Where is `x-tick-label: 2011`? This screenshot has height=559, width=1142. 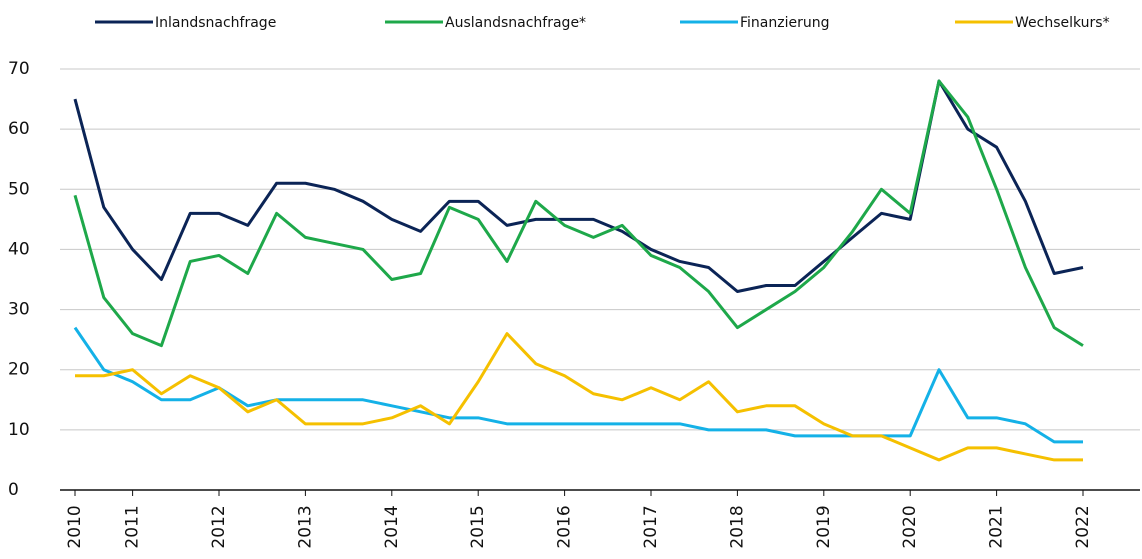
x-tick-label: 2011 is located at coordinates (133, 526).